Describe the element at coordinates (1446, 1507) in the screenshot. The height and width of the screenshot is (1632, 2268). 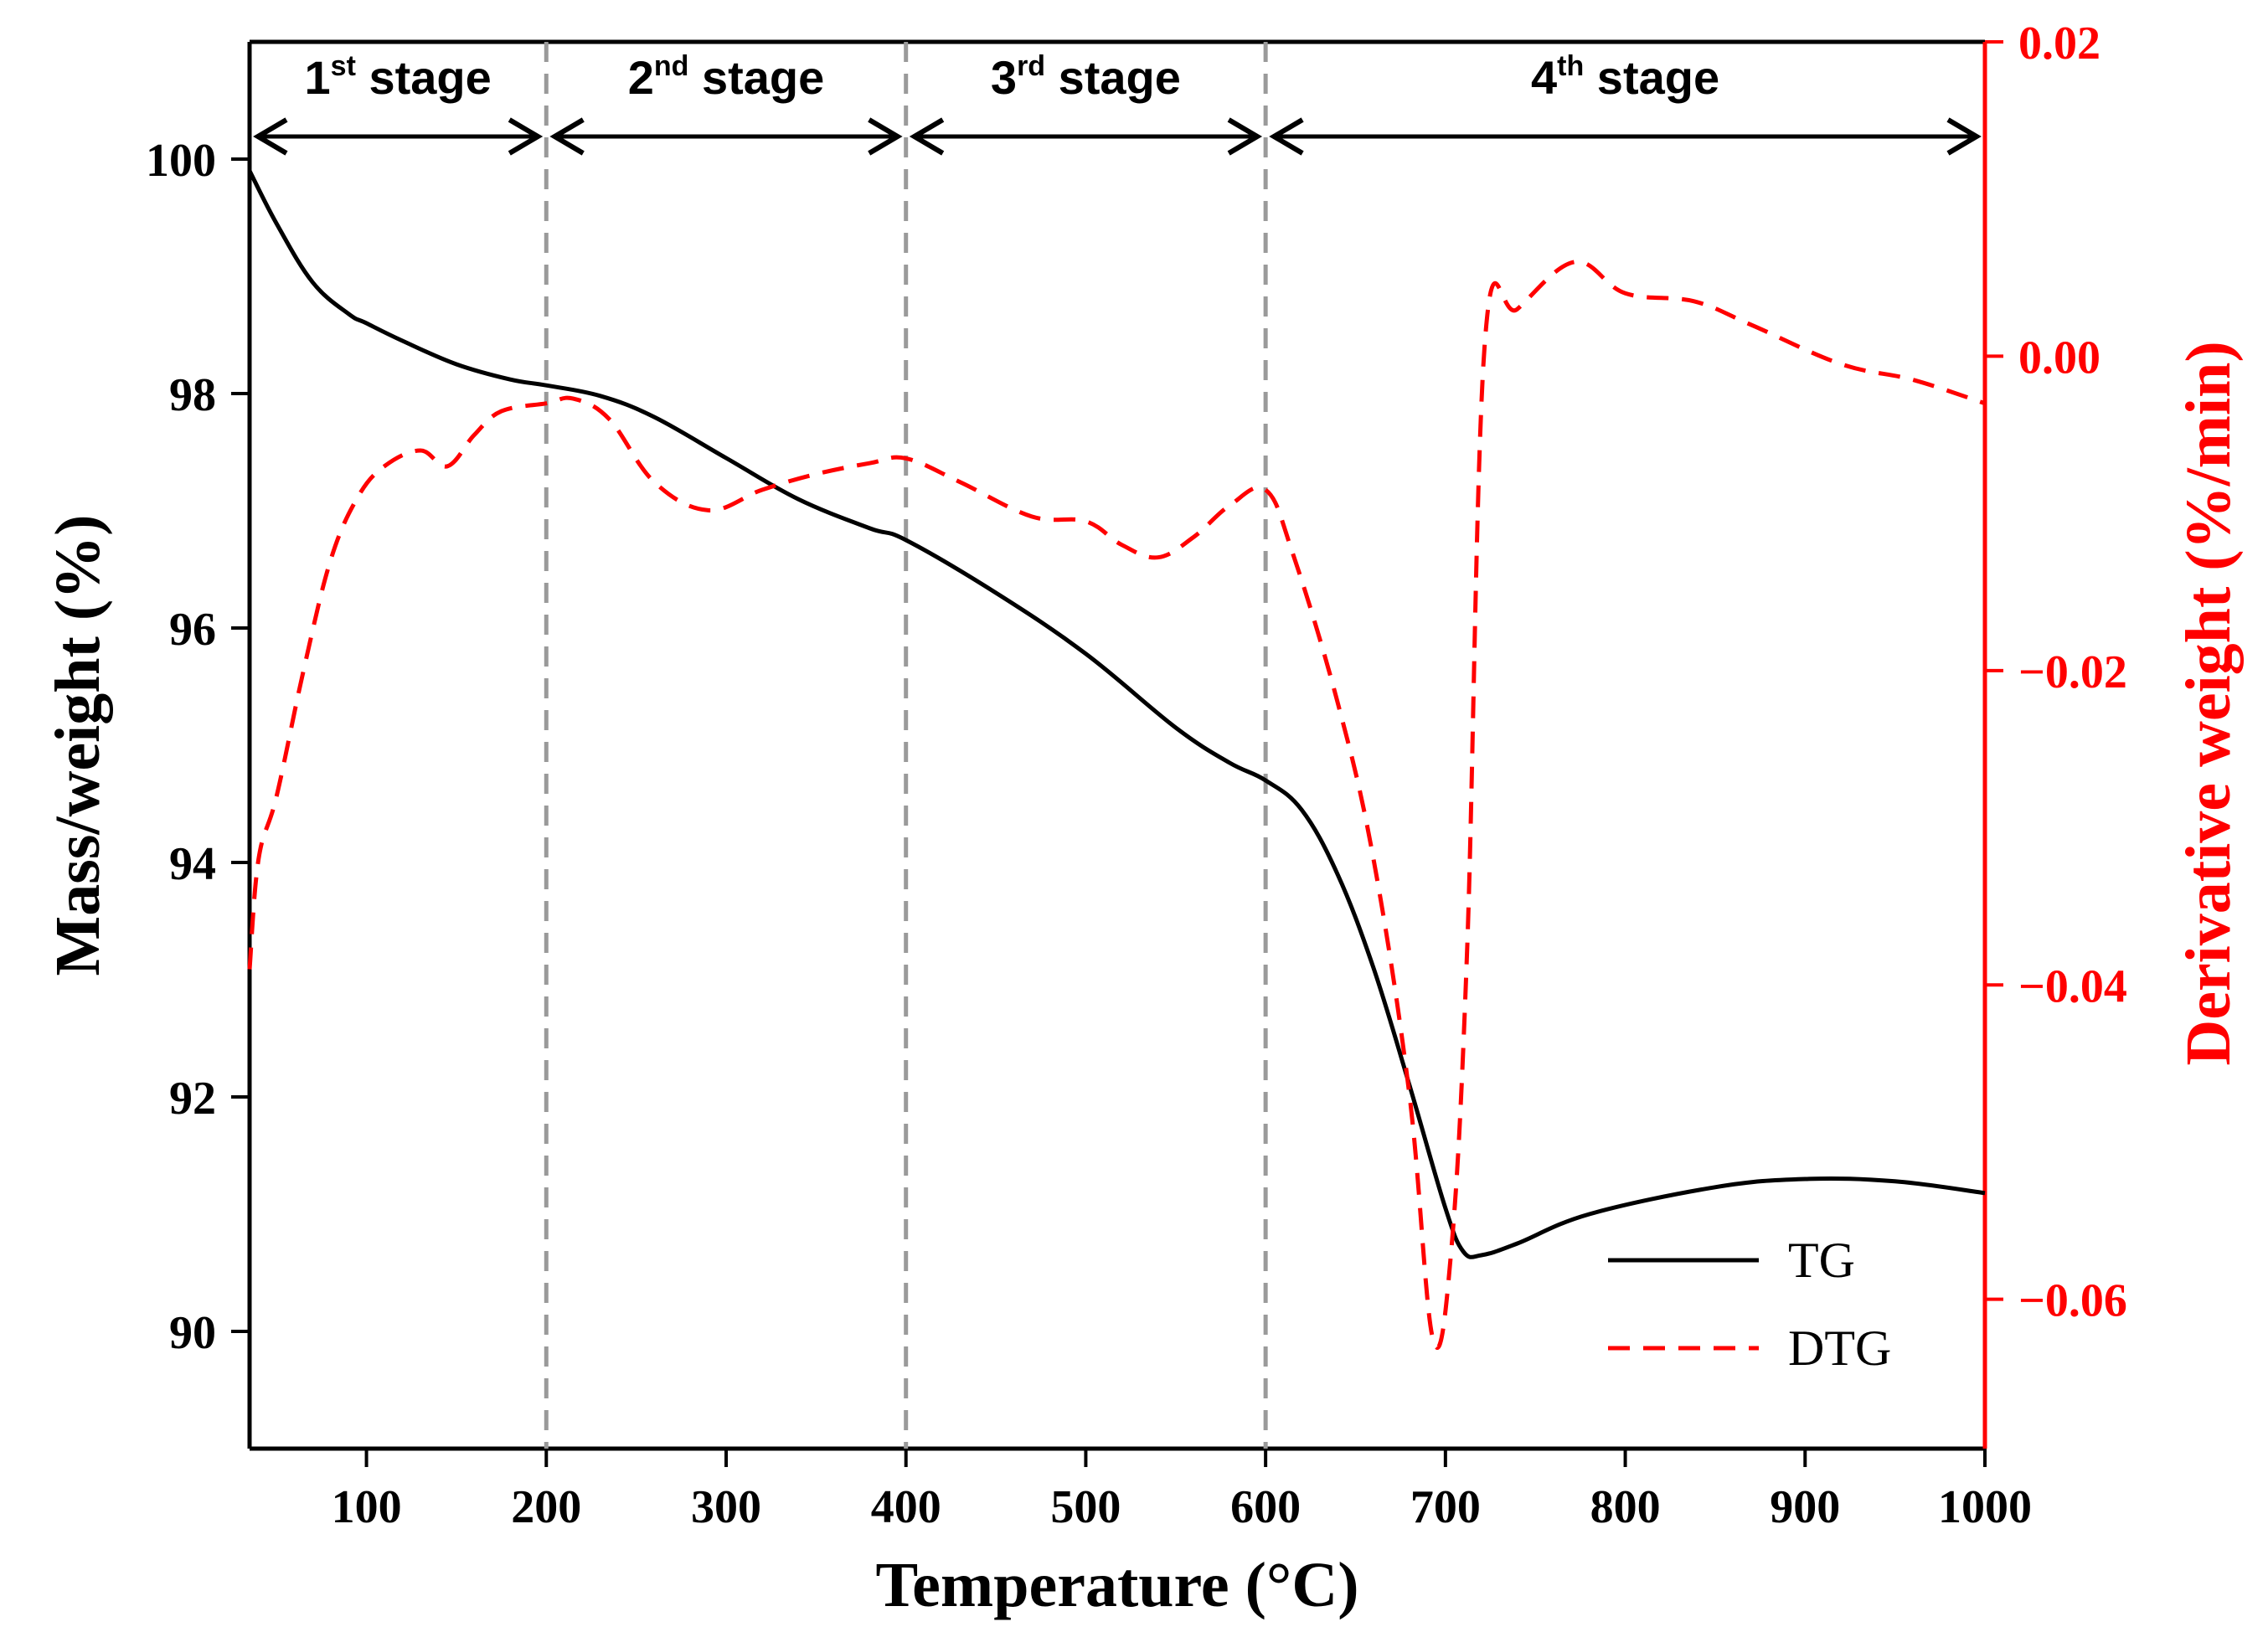
I see `x-tick-label: 700` at that location.